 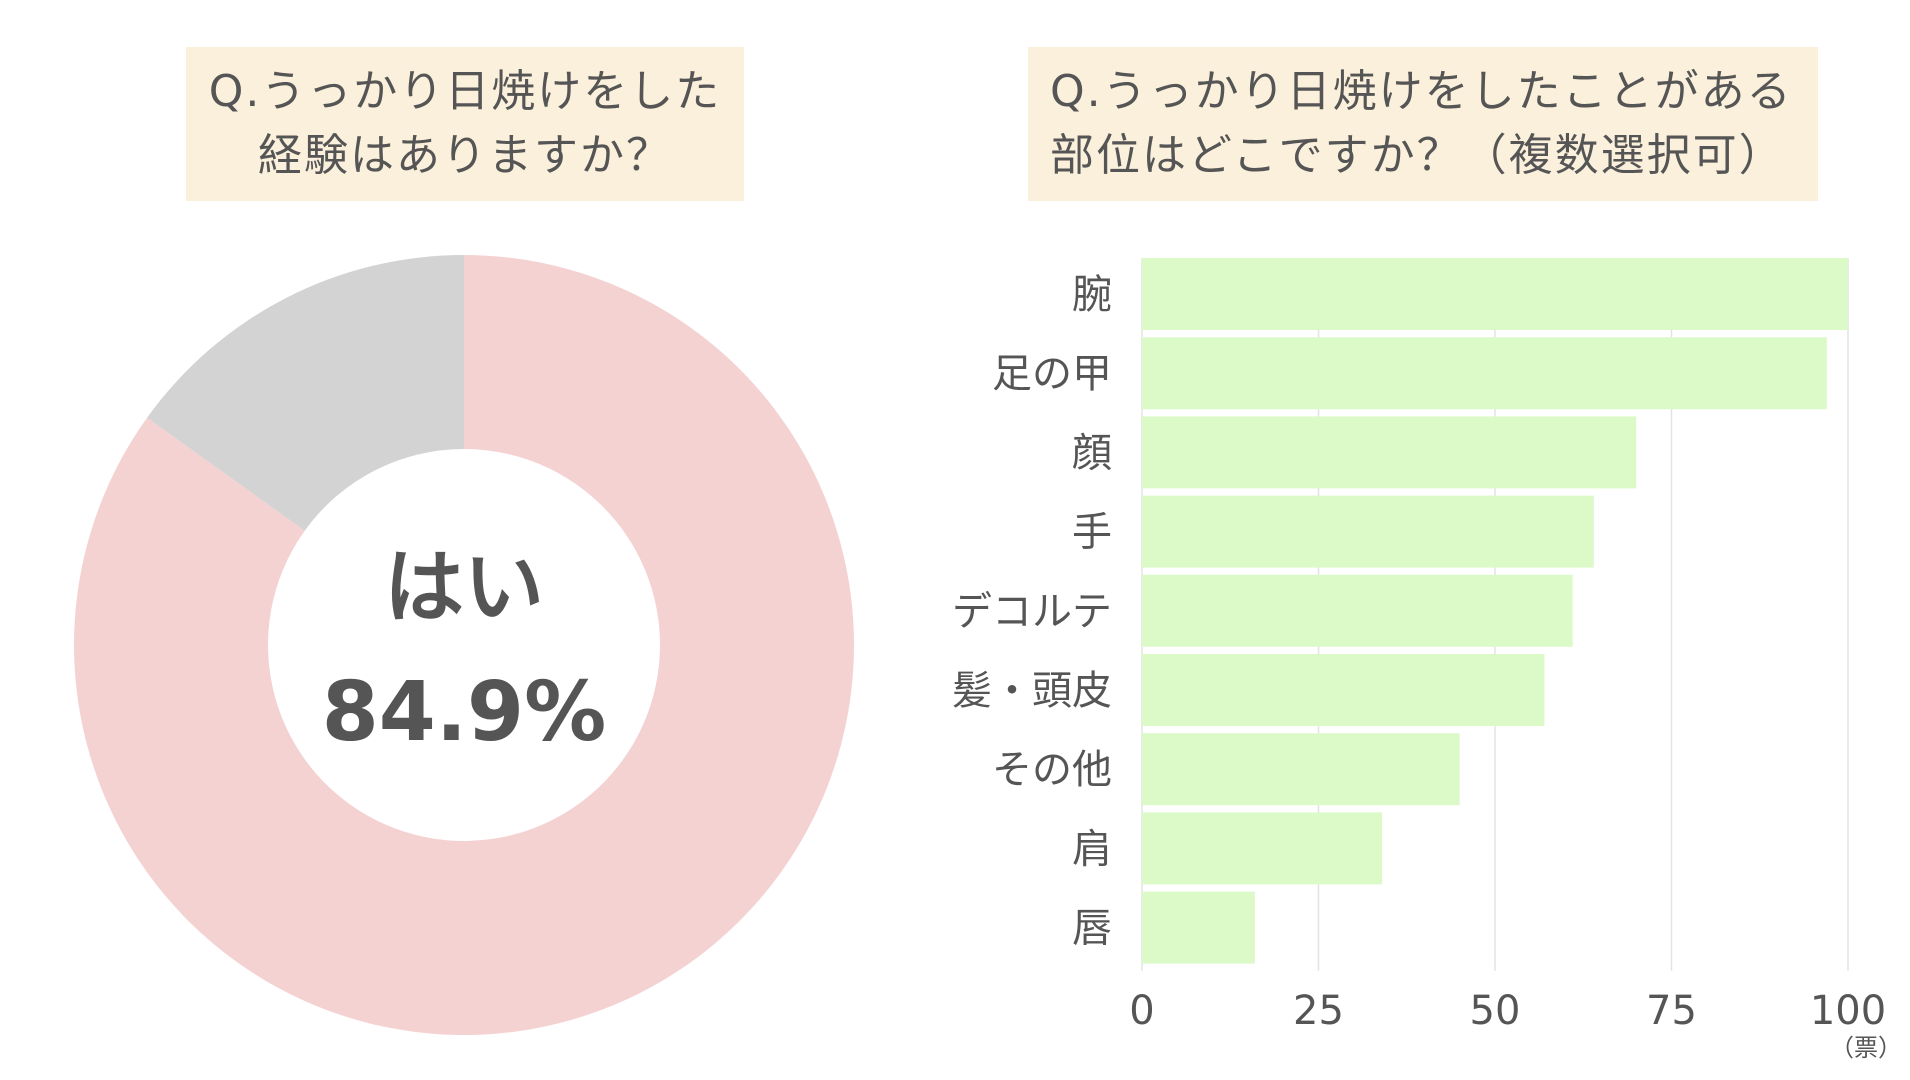 What do you see at coordinates (1052, 770) in the screenshot?
I see `category-label: その他` at bounding box center [1052, 770].